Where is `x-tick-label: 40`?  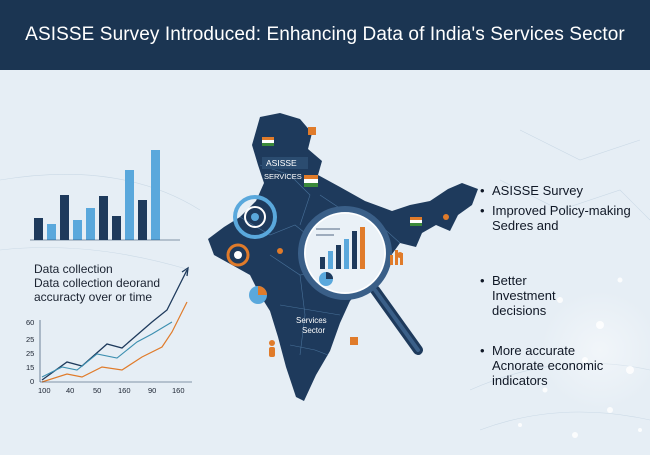 x-tick-label: 40 is located at coordinates (70, 390).